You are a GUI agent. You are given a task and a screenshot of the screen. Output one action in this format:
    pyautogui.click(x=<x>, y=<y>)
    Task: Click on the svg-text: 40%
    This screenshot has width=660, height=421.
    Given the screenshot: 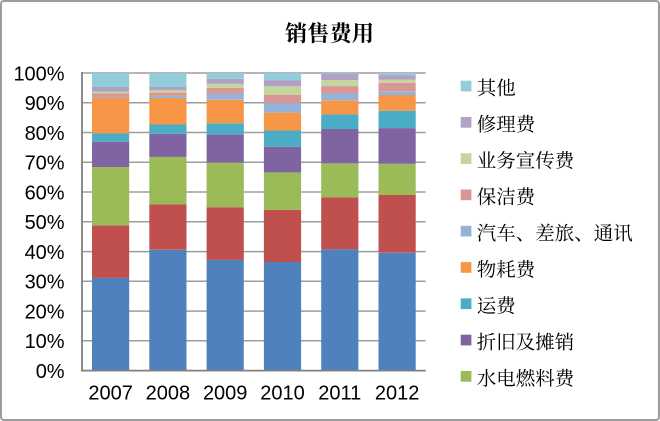 What is the action you would take?
    pyautogui.click(x=45, y=253)
    